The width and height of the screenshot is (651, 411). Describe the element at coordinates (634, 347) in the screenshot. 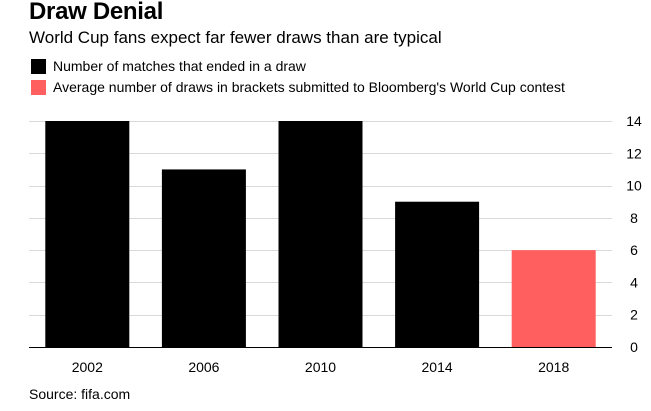

I see `y-tick-label-0: 0` at that location.